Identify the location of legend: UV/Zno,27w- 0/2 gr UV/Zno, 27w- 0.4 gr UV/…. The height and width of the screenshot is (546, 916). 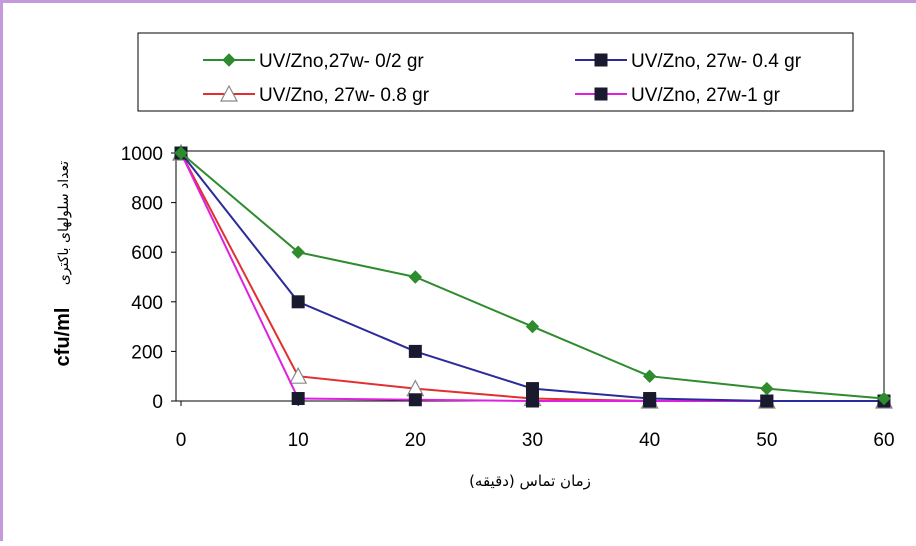
(502, 78).